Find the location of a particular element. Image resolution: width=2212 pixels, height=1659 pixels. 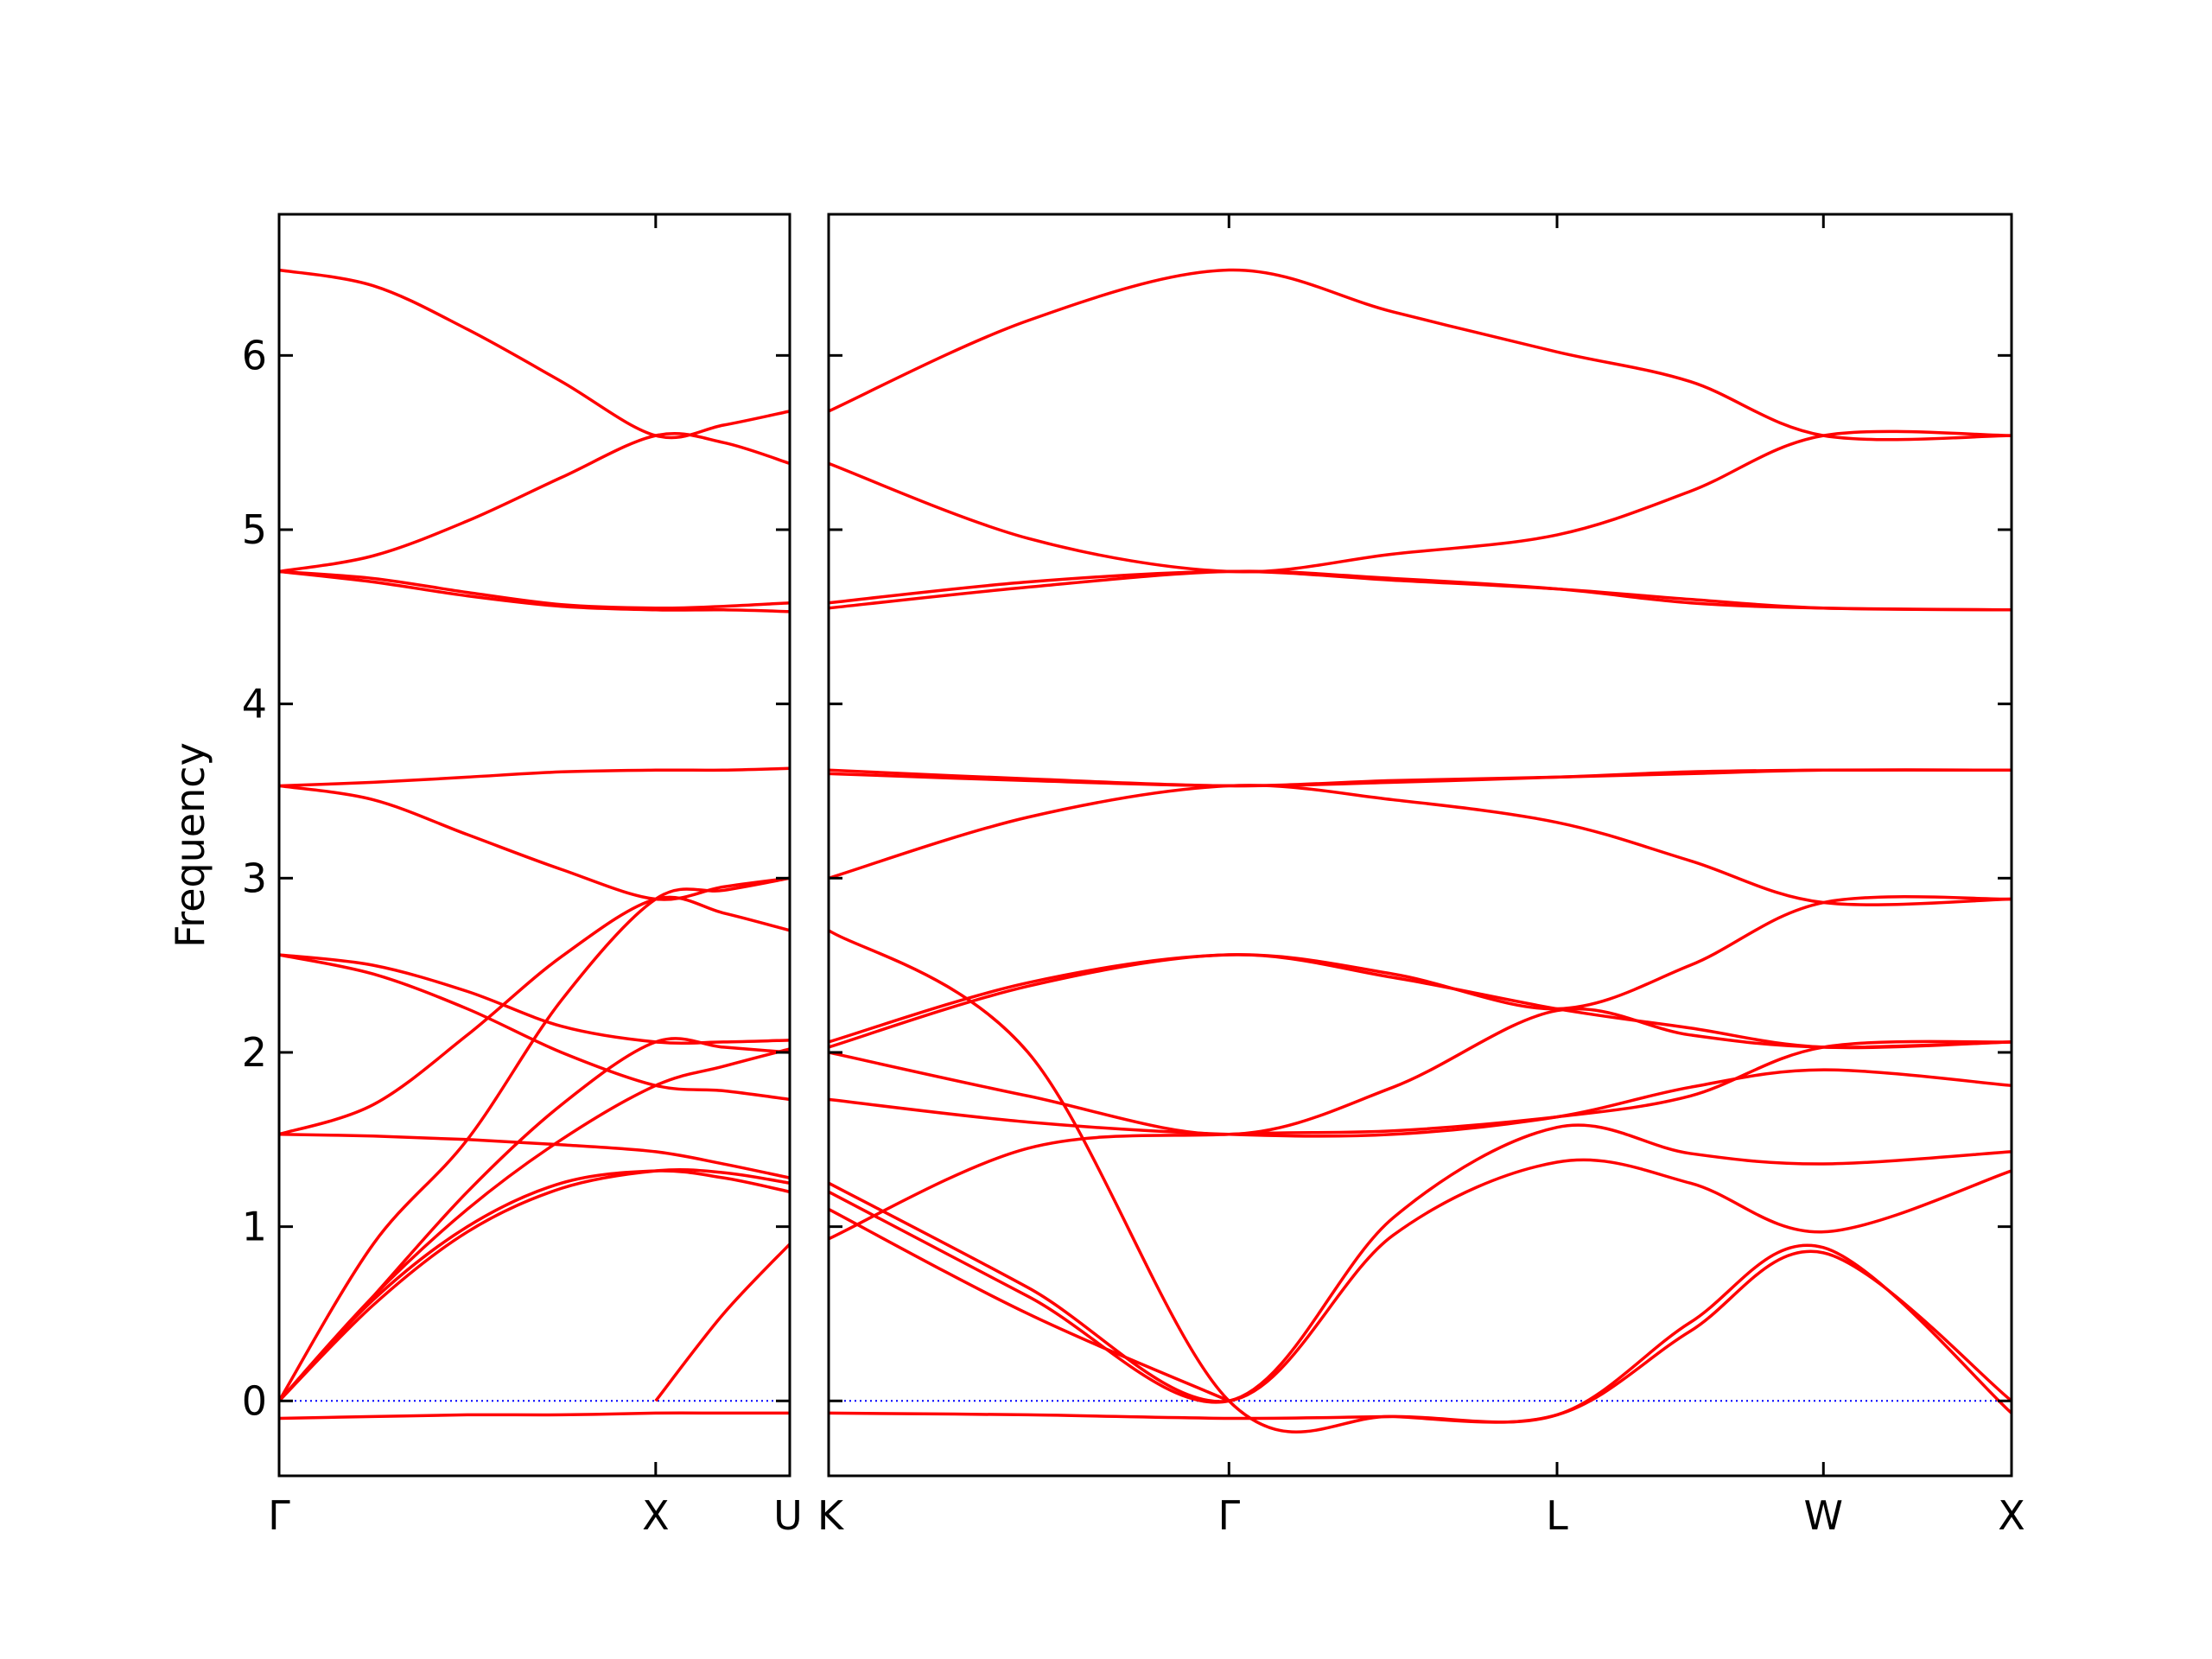

y-axis-label: Frequency is located at coordinates (190, 845).